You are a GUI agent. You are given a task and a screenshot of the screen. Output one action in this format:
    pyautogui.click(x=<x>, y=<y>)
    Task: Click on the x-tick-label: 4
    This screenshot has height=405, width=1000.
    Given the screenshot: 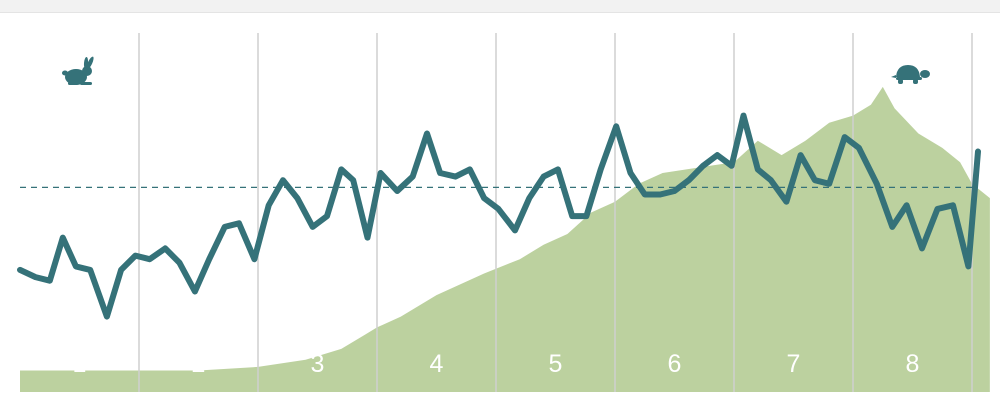 What is the action you would take?
    pyautogui.click(x=437, y=364)
    